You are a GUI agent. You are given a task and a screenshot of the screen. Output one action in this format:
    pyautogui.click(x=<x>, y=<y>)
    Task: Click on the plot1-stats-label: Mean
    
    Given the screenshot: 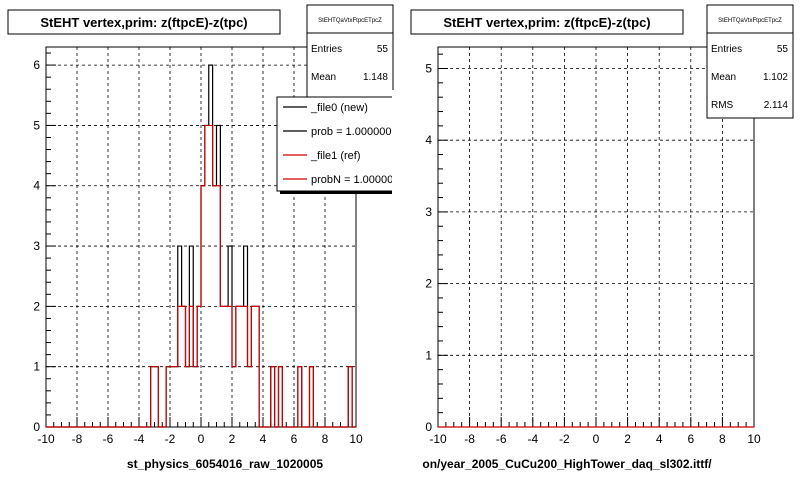 What is the action you would take?
    pyautogui.click(x=323, y=77)
    